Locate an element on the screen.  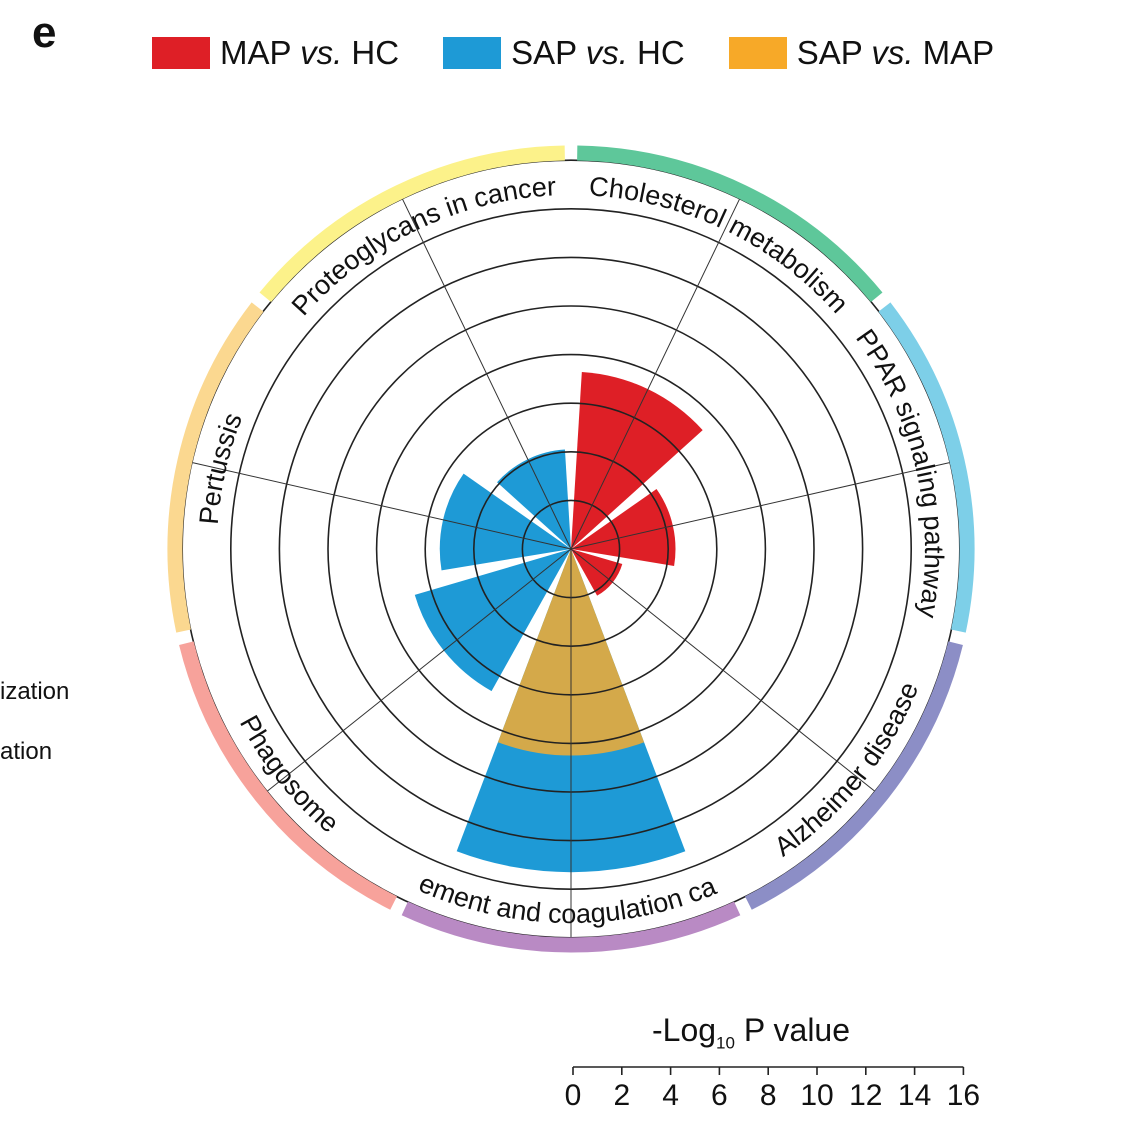
cropped-label: ization is located at coordinates (35, 691).